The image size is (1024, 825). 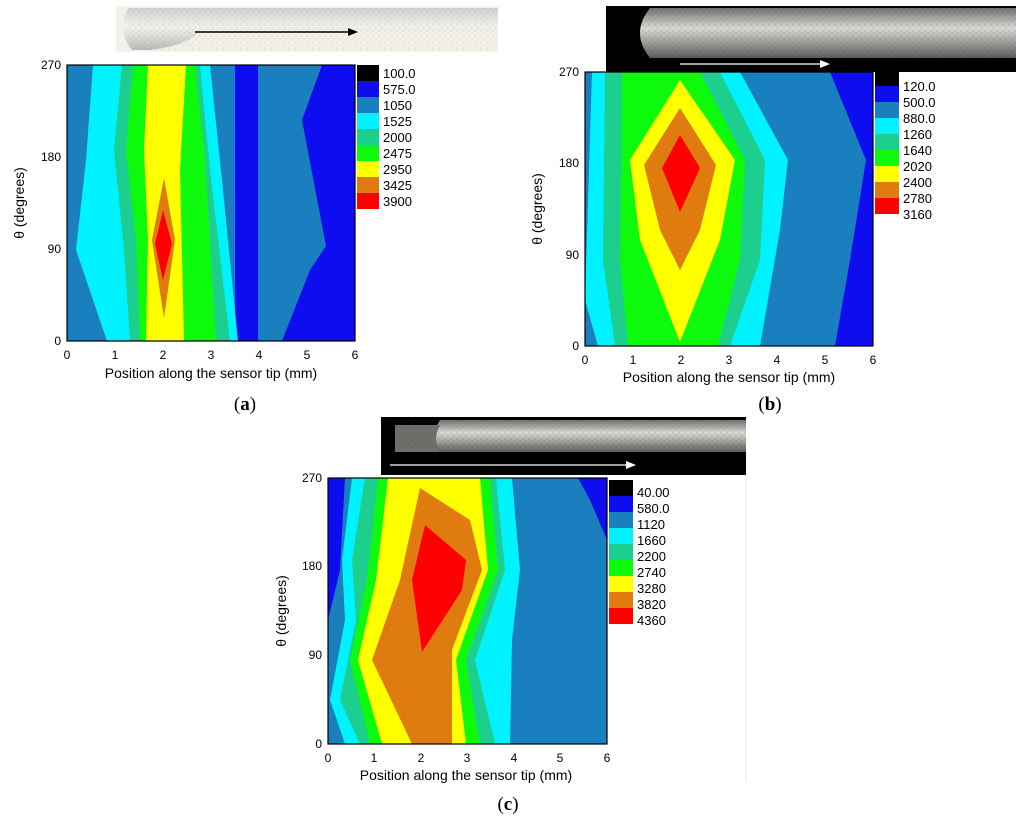 I want to click on legend-label: 2950, so click(x=397, y=169).